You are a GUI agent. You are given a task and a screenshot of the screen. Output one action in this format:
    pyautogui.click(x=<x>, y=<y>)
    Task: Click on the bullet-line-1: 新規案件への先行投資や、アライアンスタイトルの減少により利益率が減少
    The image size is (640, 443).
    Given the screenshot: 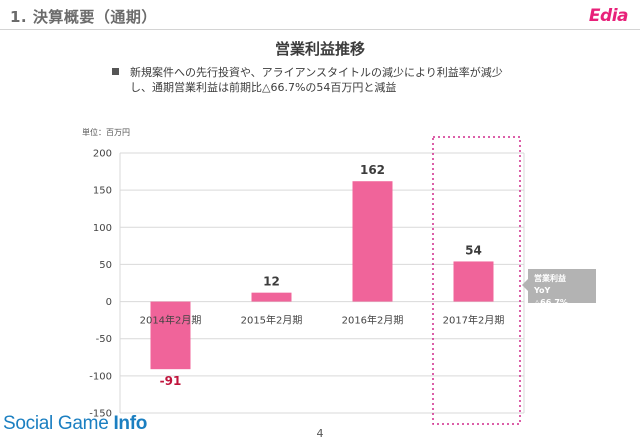 What is the action you would take?
    pyautogui.click(x=316, y=72)
    